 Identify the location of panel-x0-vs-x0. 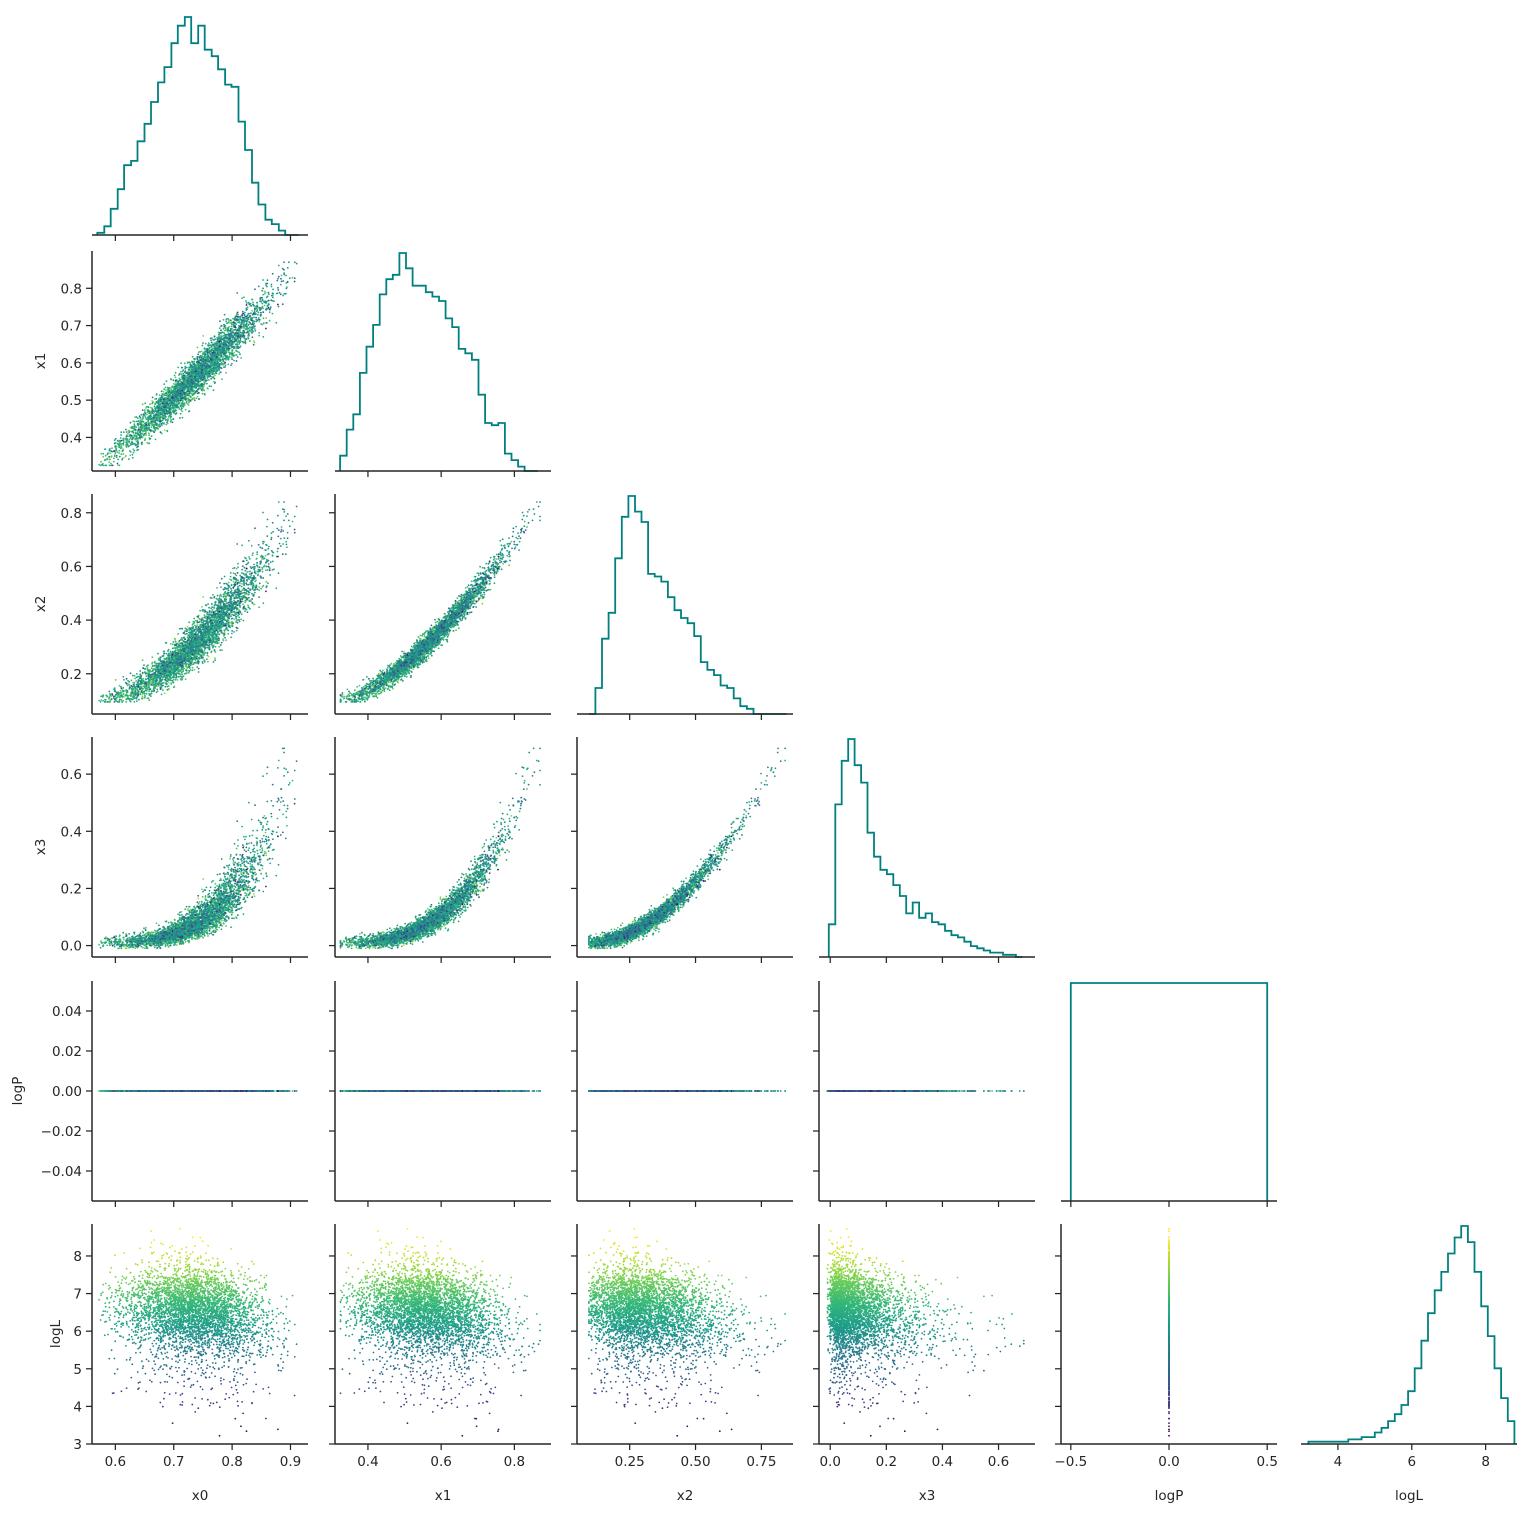
(200, 129).